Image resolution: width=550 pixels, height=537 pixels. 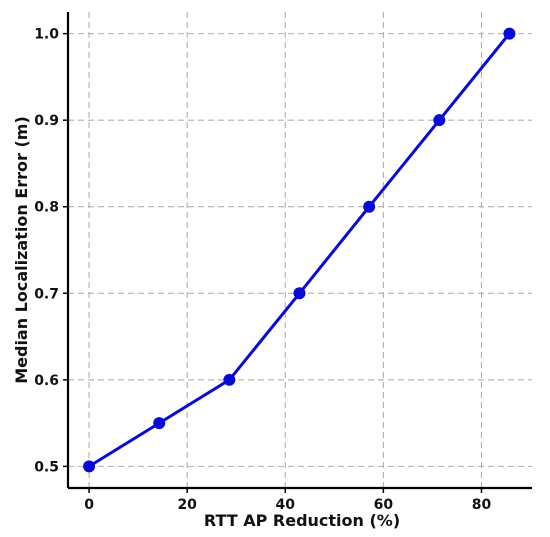 What do you see at coordinates (187, 505) in the screenshot?
I see `x-tick-label: 20` at bounding box center [187, 505].